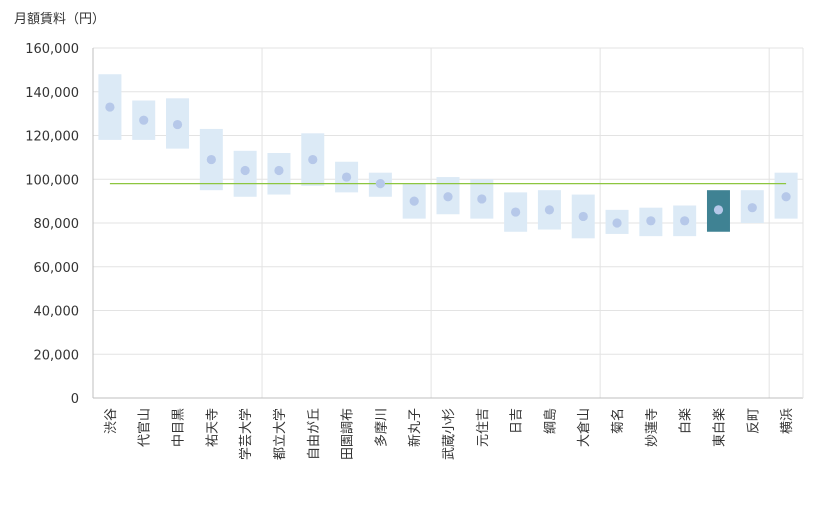  What do you see at coordinates (314, 434) in the screenshot?
I see `category-label: 自由が丘` at bounding box center [314, 434].